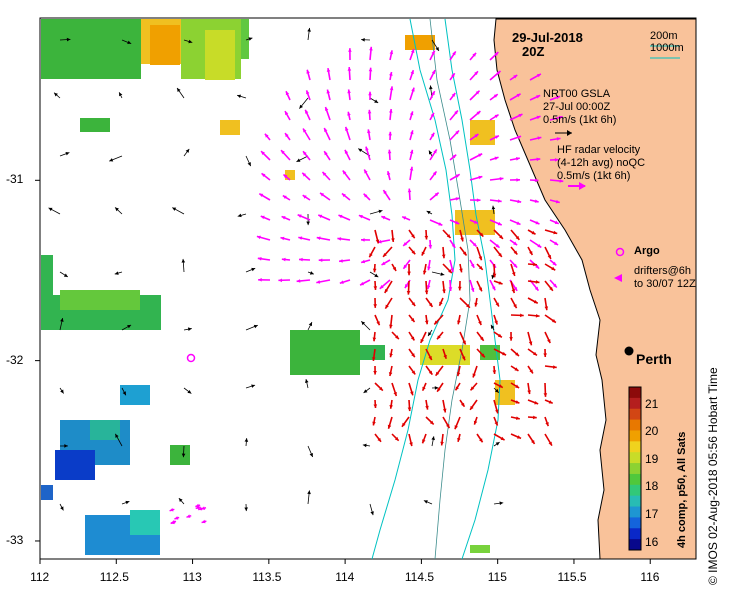 This screenshot has height=597, width=739. I want to click on hf-avg: (4-12h avg) noQC, so click(601, 163).